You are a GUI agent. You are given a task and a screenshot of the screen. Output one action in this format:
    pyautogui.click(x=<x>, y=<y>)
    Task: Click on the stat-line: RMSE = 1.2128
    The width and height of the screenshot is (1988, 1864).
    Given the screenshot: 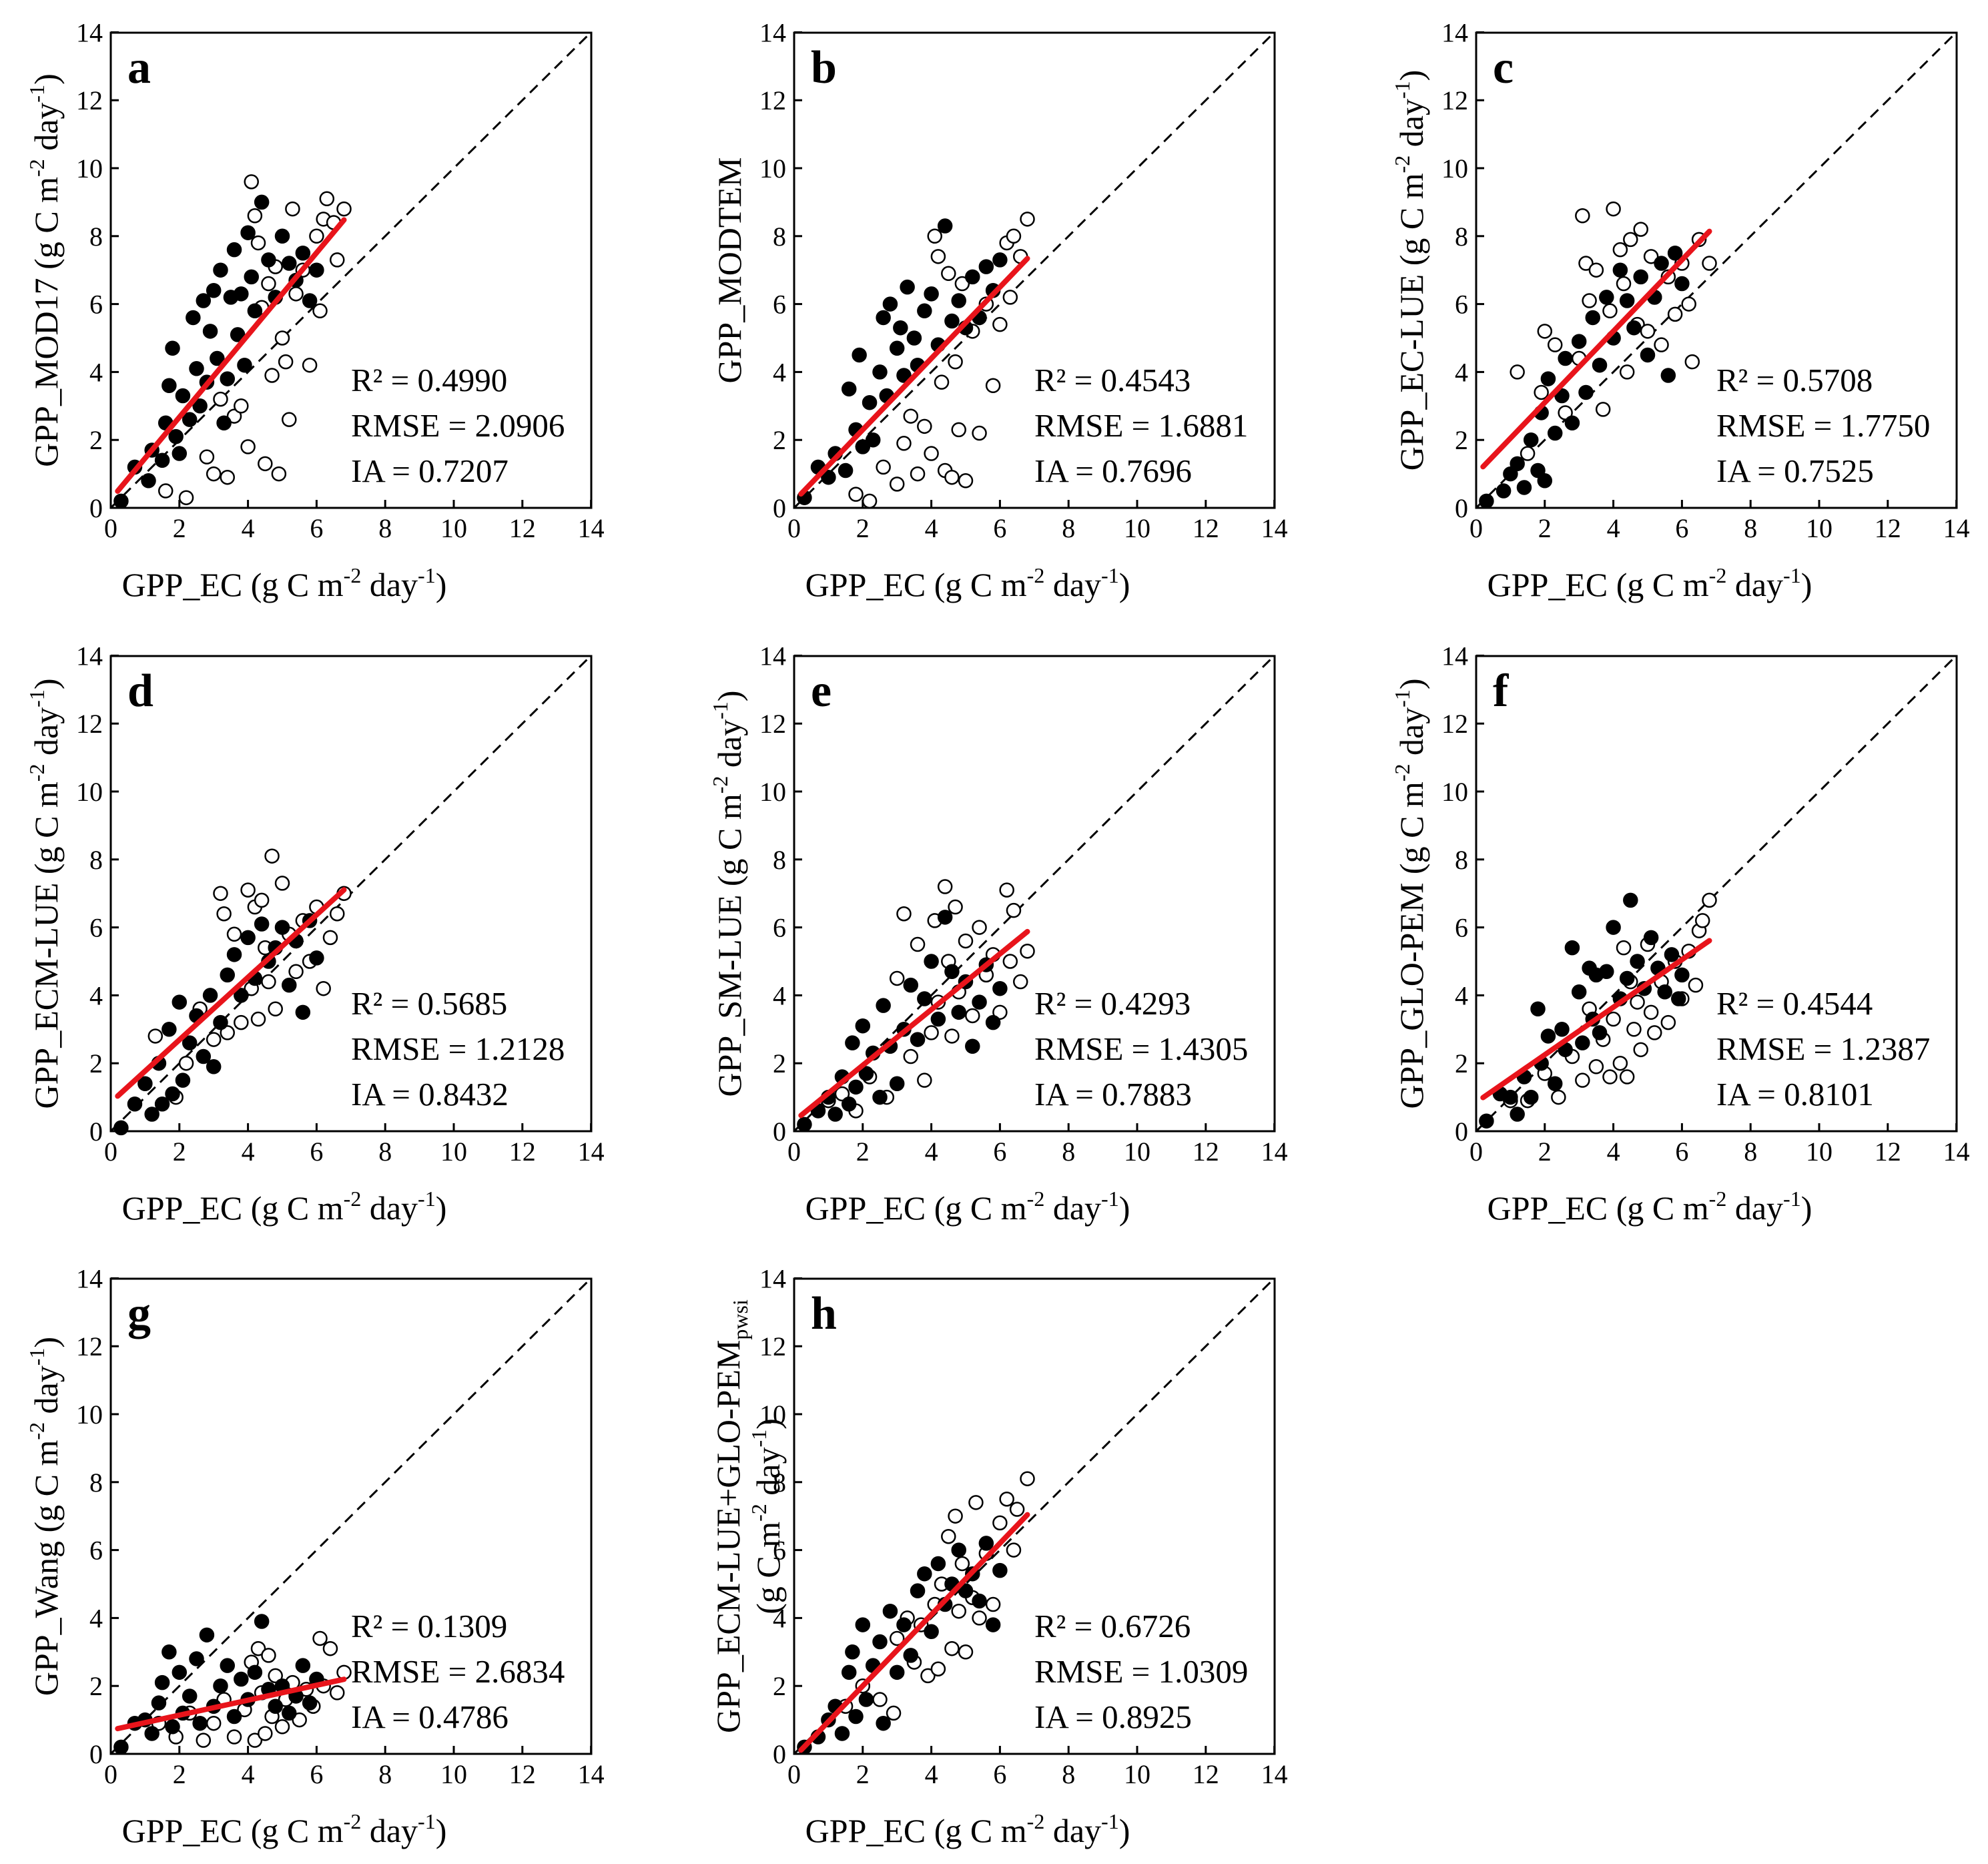 What is the action you would take?
    pyautogui.click(x=458, y=1048)
    